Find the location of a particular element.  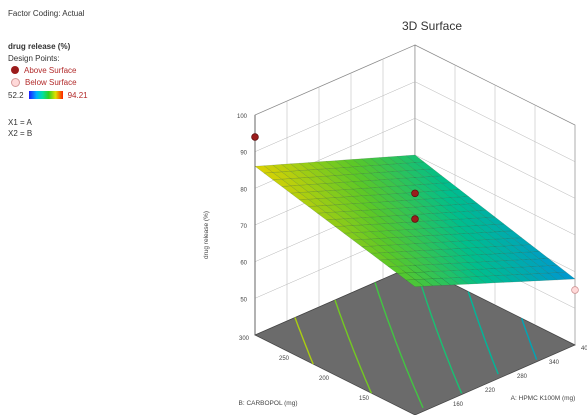

response-name: drug release (%) is located at coordinates (39, 46).